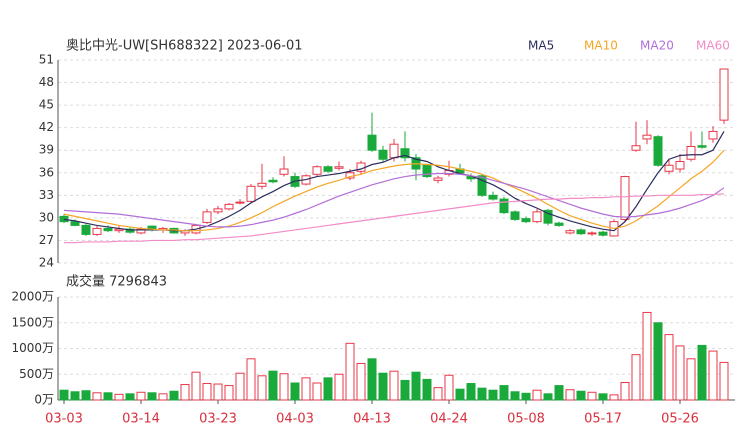 The width and height of the screenshot is (740, 440). Describe the element at coordinates (184, 46) in the screenshot. I see `chart-title: 奥比中光-UW[SH688322] 2023-06-01` at that location.